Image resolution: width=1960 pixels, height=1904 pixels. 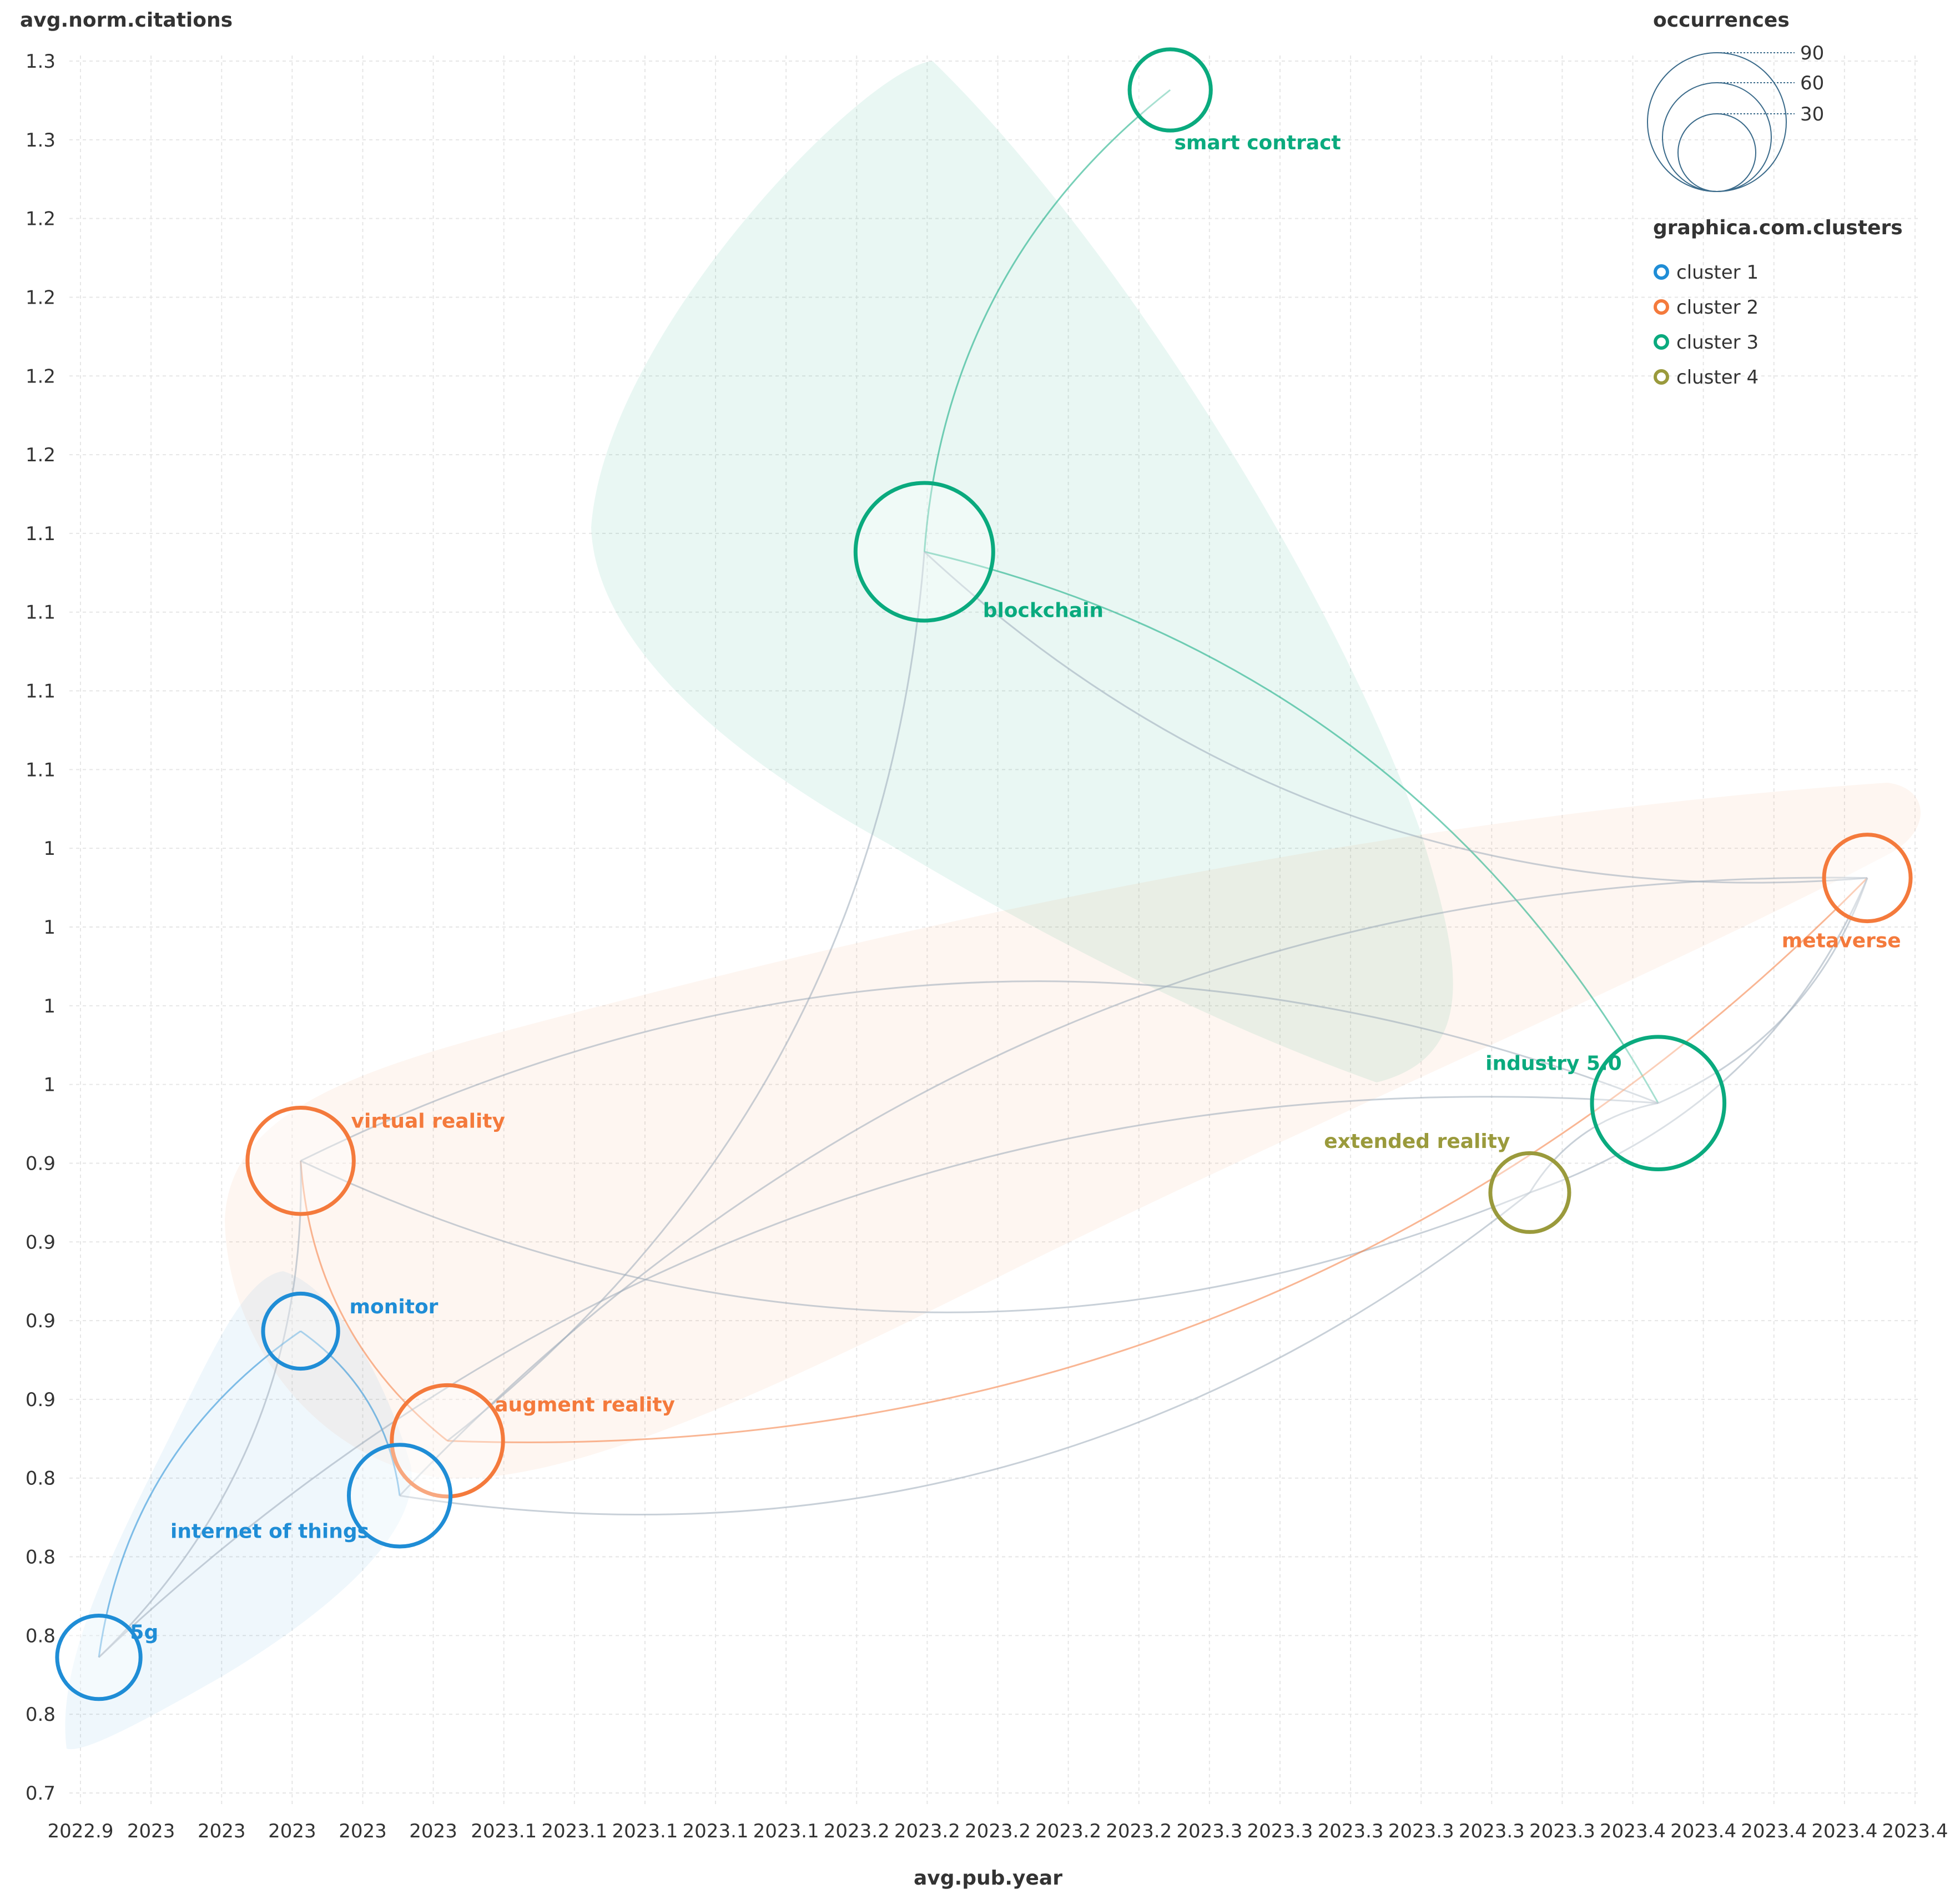 I want to click on node-blockchain, so click(x=924, y=552).